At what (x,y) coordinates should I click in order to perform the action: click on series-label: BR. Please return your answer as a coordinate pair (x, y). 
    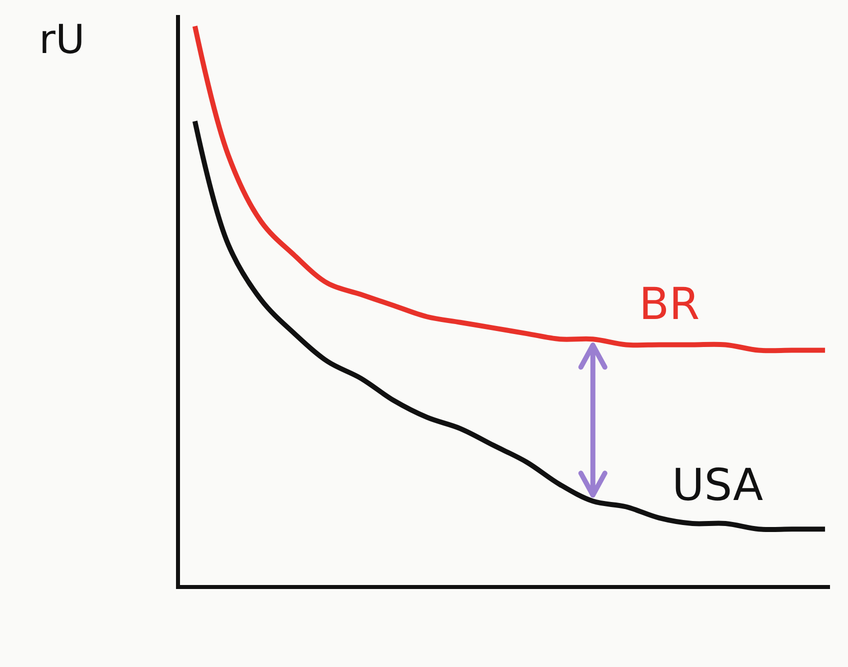
    Looking at the image, I should click on (669, 304).